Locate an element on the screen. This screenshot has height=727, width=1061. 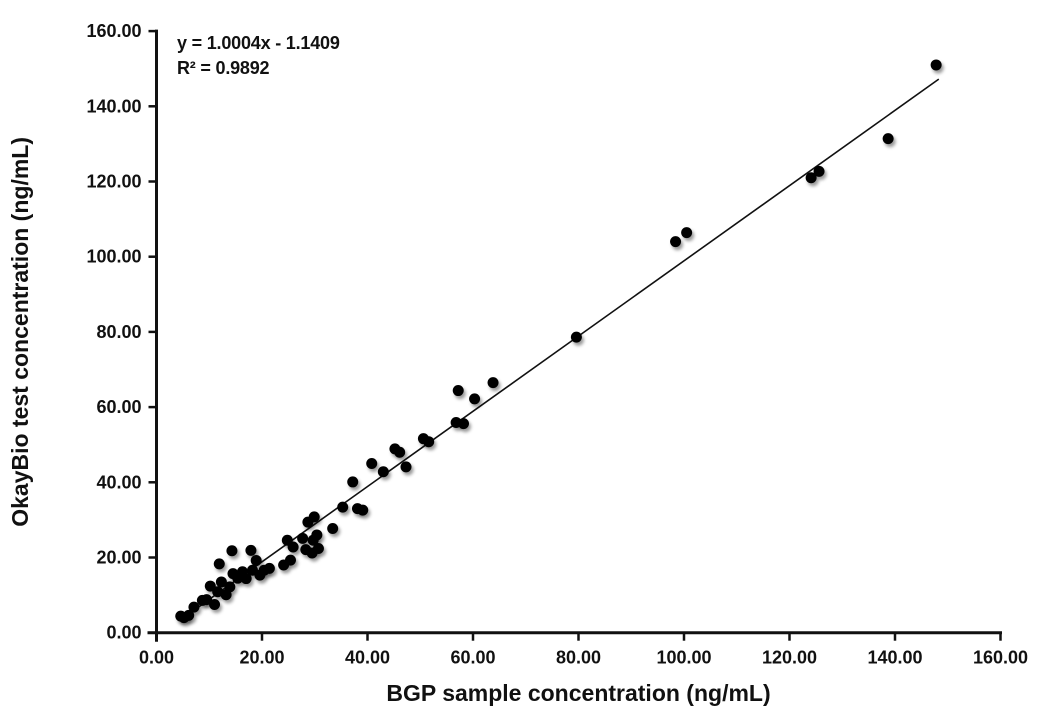
y-tick-label: 60.00 is located at coordinates (118, 407).